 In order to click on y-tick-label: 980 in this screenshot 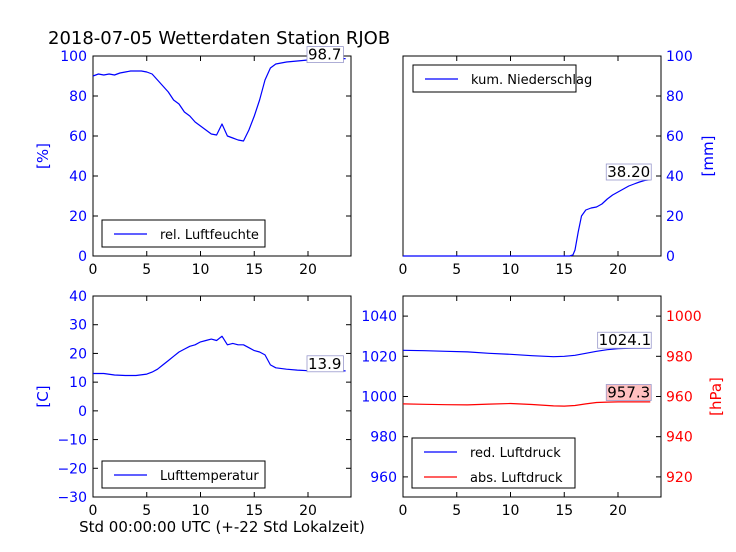, I will do `click(383, 438)`.